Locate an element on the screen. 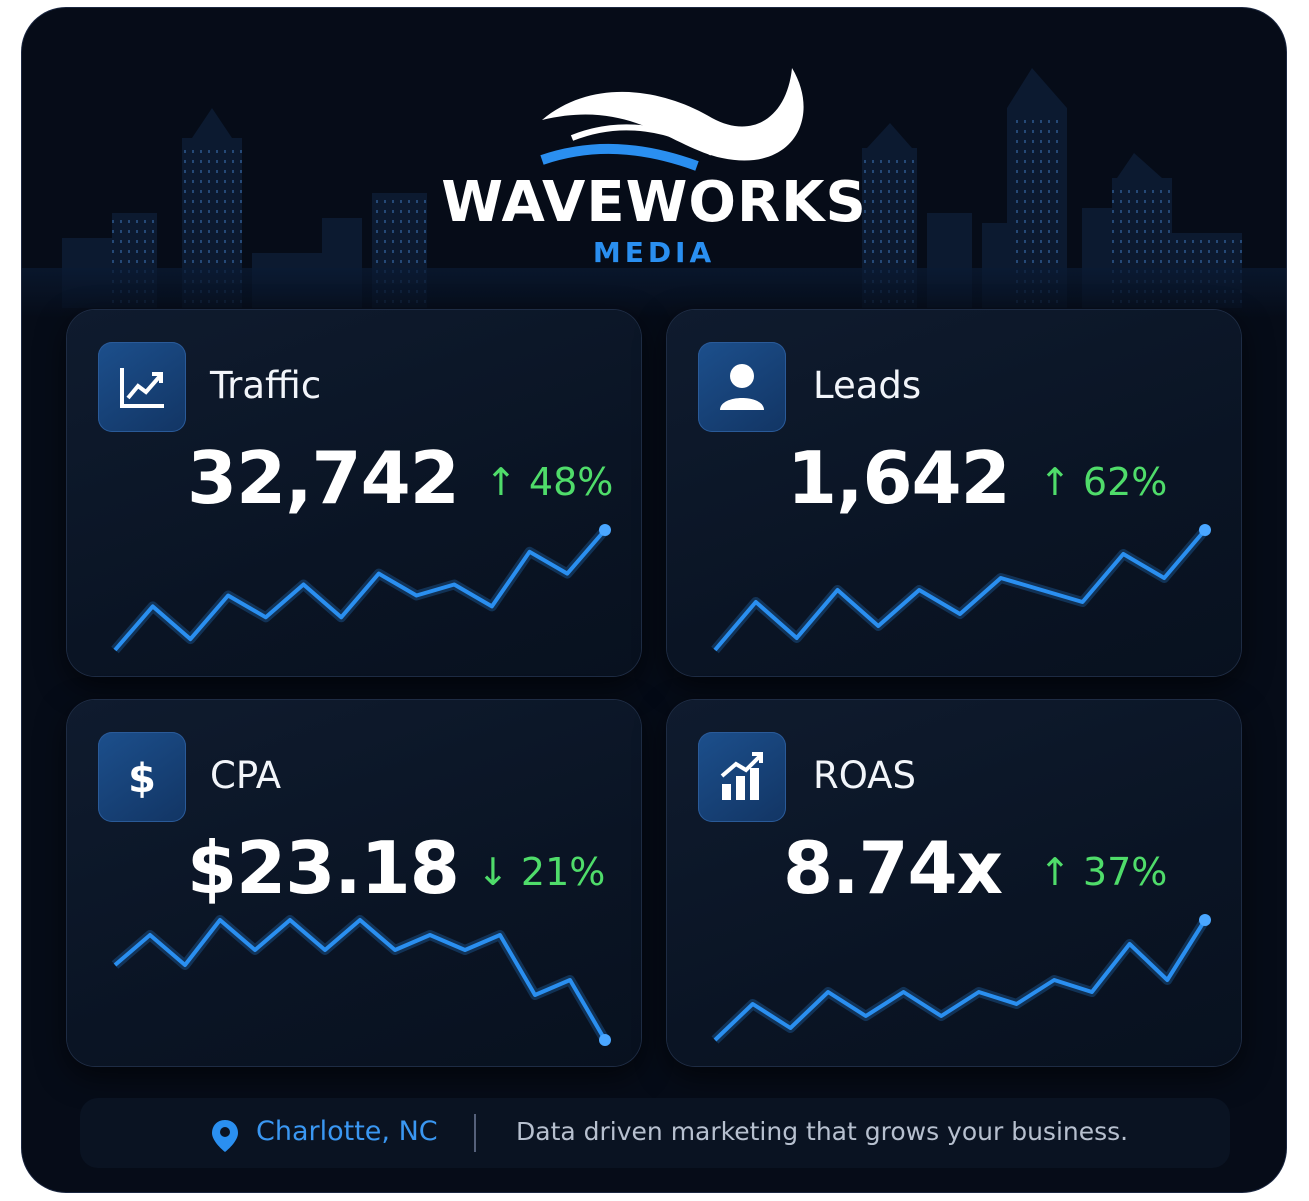 The height and width of the screenshot is (1201, 1309). metric-delta: ↑ 48% is located at coordinates (549, 482).